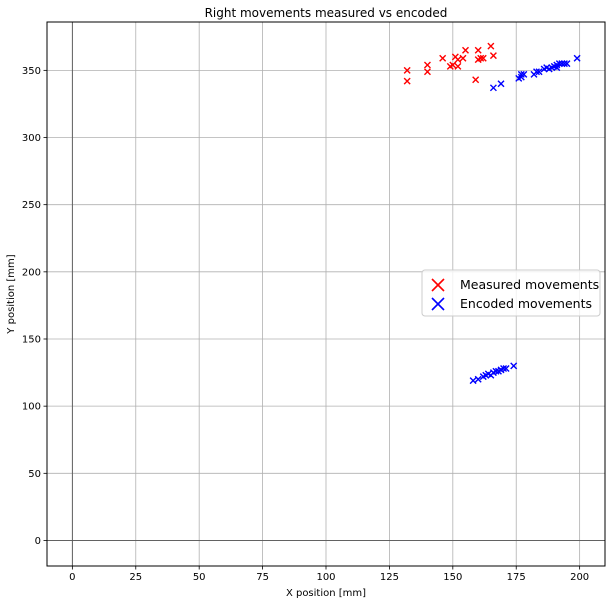 The width and height of the screenshot is (612, 608). I want to click on x-tick-label: 25, so click(135, 577).